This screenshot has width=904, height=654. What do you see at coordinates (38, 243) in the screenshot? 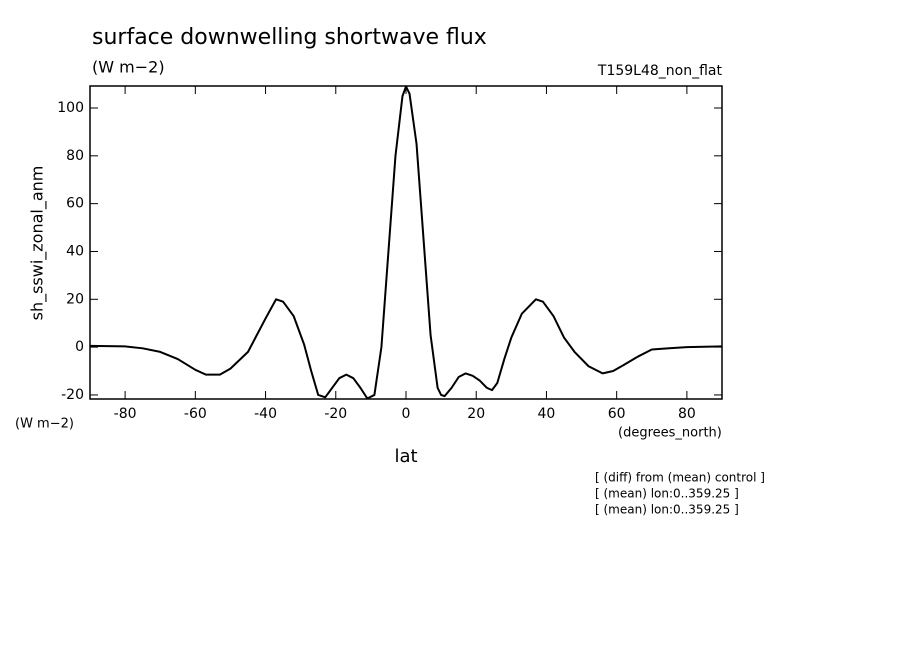
I see `y-axis-label: sh_sswi_zonal_anm` at bounding box center [38, 243].